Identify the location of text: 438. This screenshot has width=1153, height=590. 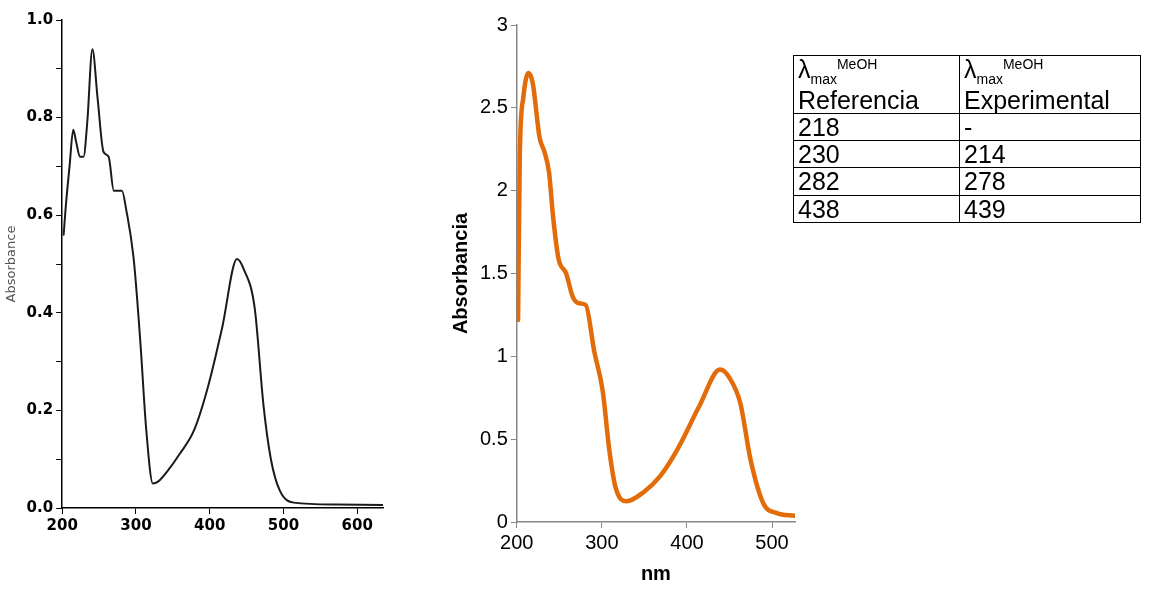
(876, 208).